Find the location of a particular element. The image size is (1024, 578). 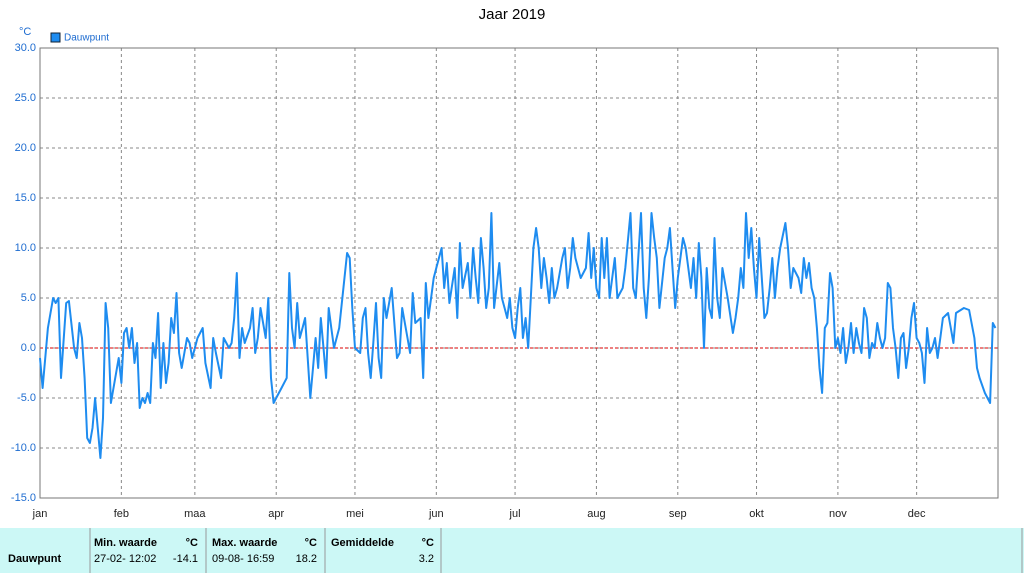

y-tick-label: 5.0 is located at coordinates (28, 298).